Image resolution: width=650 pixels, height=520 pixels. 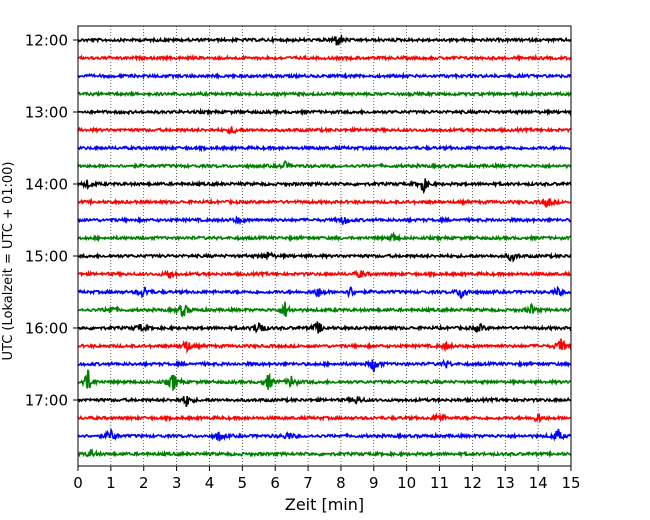 What do you see at coordinates (243, 483) in the screenshot?
I see `x-tick-label: 5` at bounding box center [243, 483].